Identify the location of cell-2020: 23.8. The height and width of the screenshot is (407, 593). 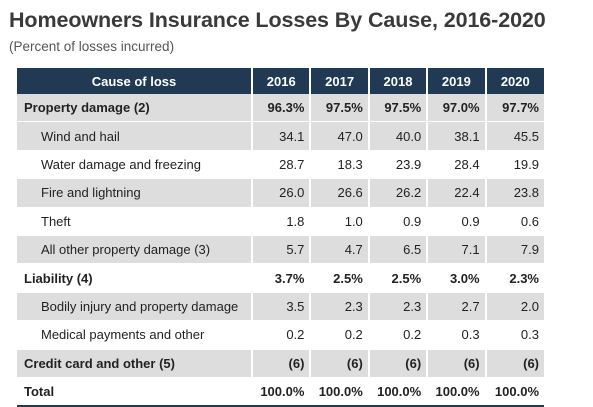
(514, 193).